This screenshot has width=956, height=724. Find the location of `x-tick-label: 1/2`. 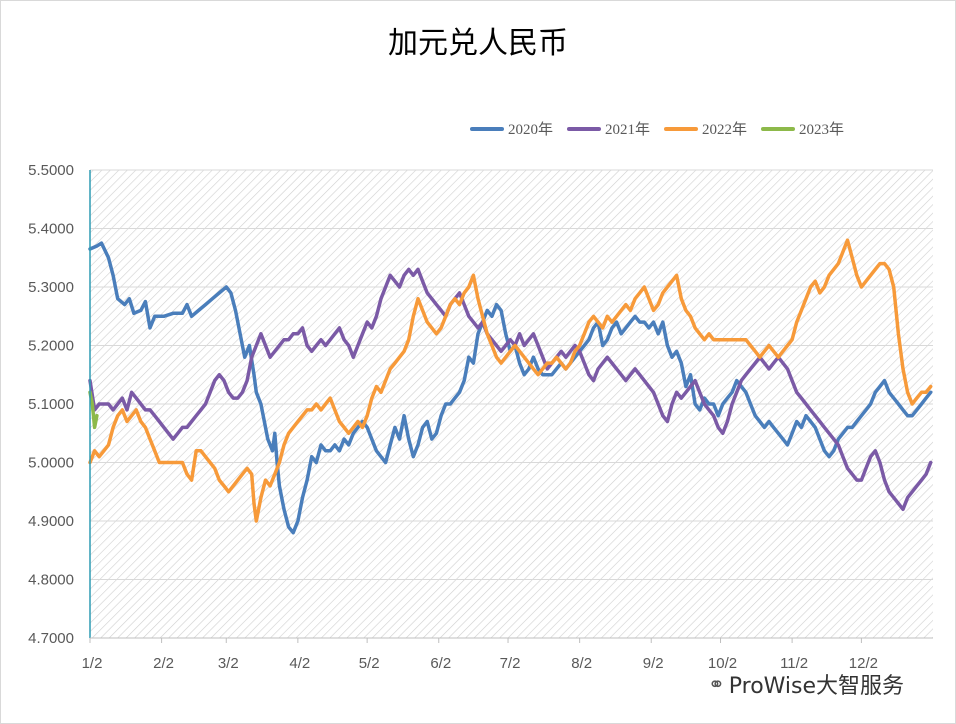

x-tick-label: 1/2 is located at coordinates (92, 663).